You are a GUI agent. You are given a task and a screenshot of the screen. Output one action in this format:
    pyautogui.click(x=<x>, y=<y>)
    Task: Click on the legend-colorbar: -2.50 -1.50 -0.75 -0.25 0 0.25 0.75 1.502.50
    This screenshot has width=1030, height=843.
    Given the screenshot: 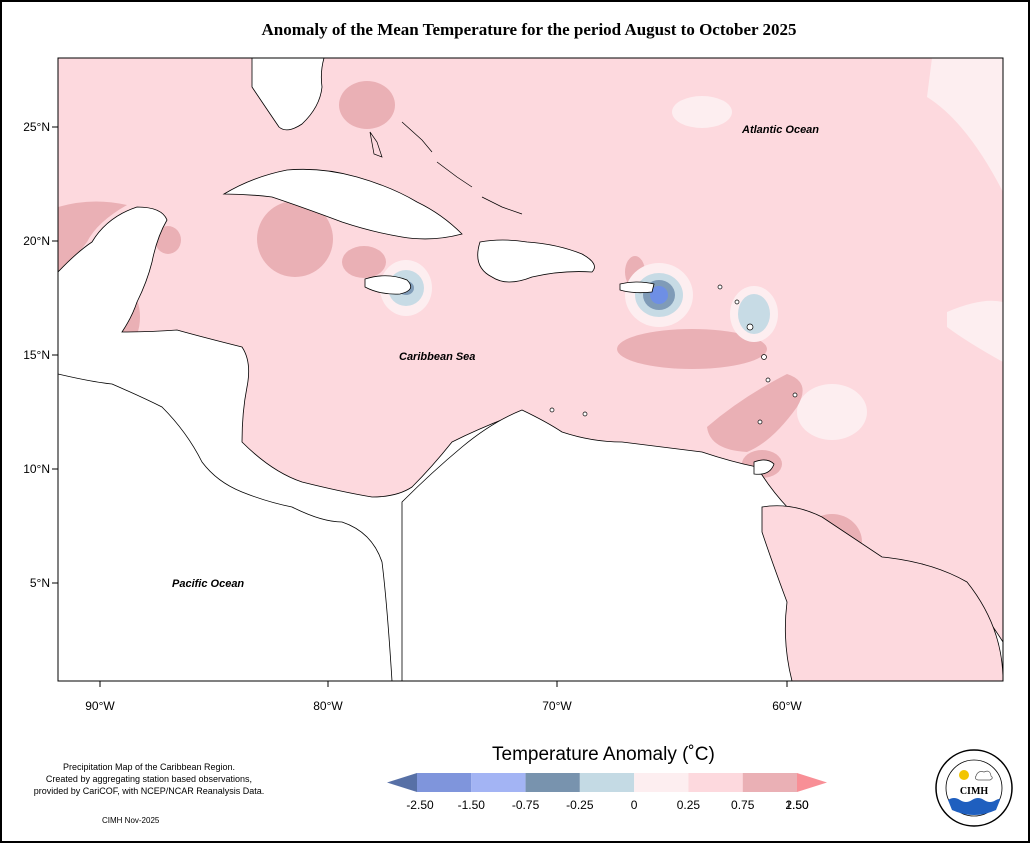 What is the action you would take?
    pyautogui.click(x=607, y=792)
    